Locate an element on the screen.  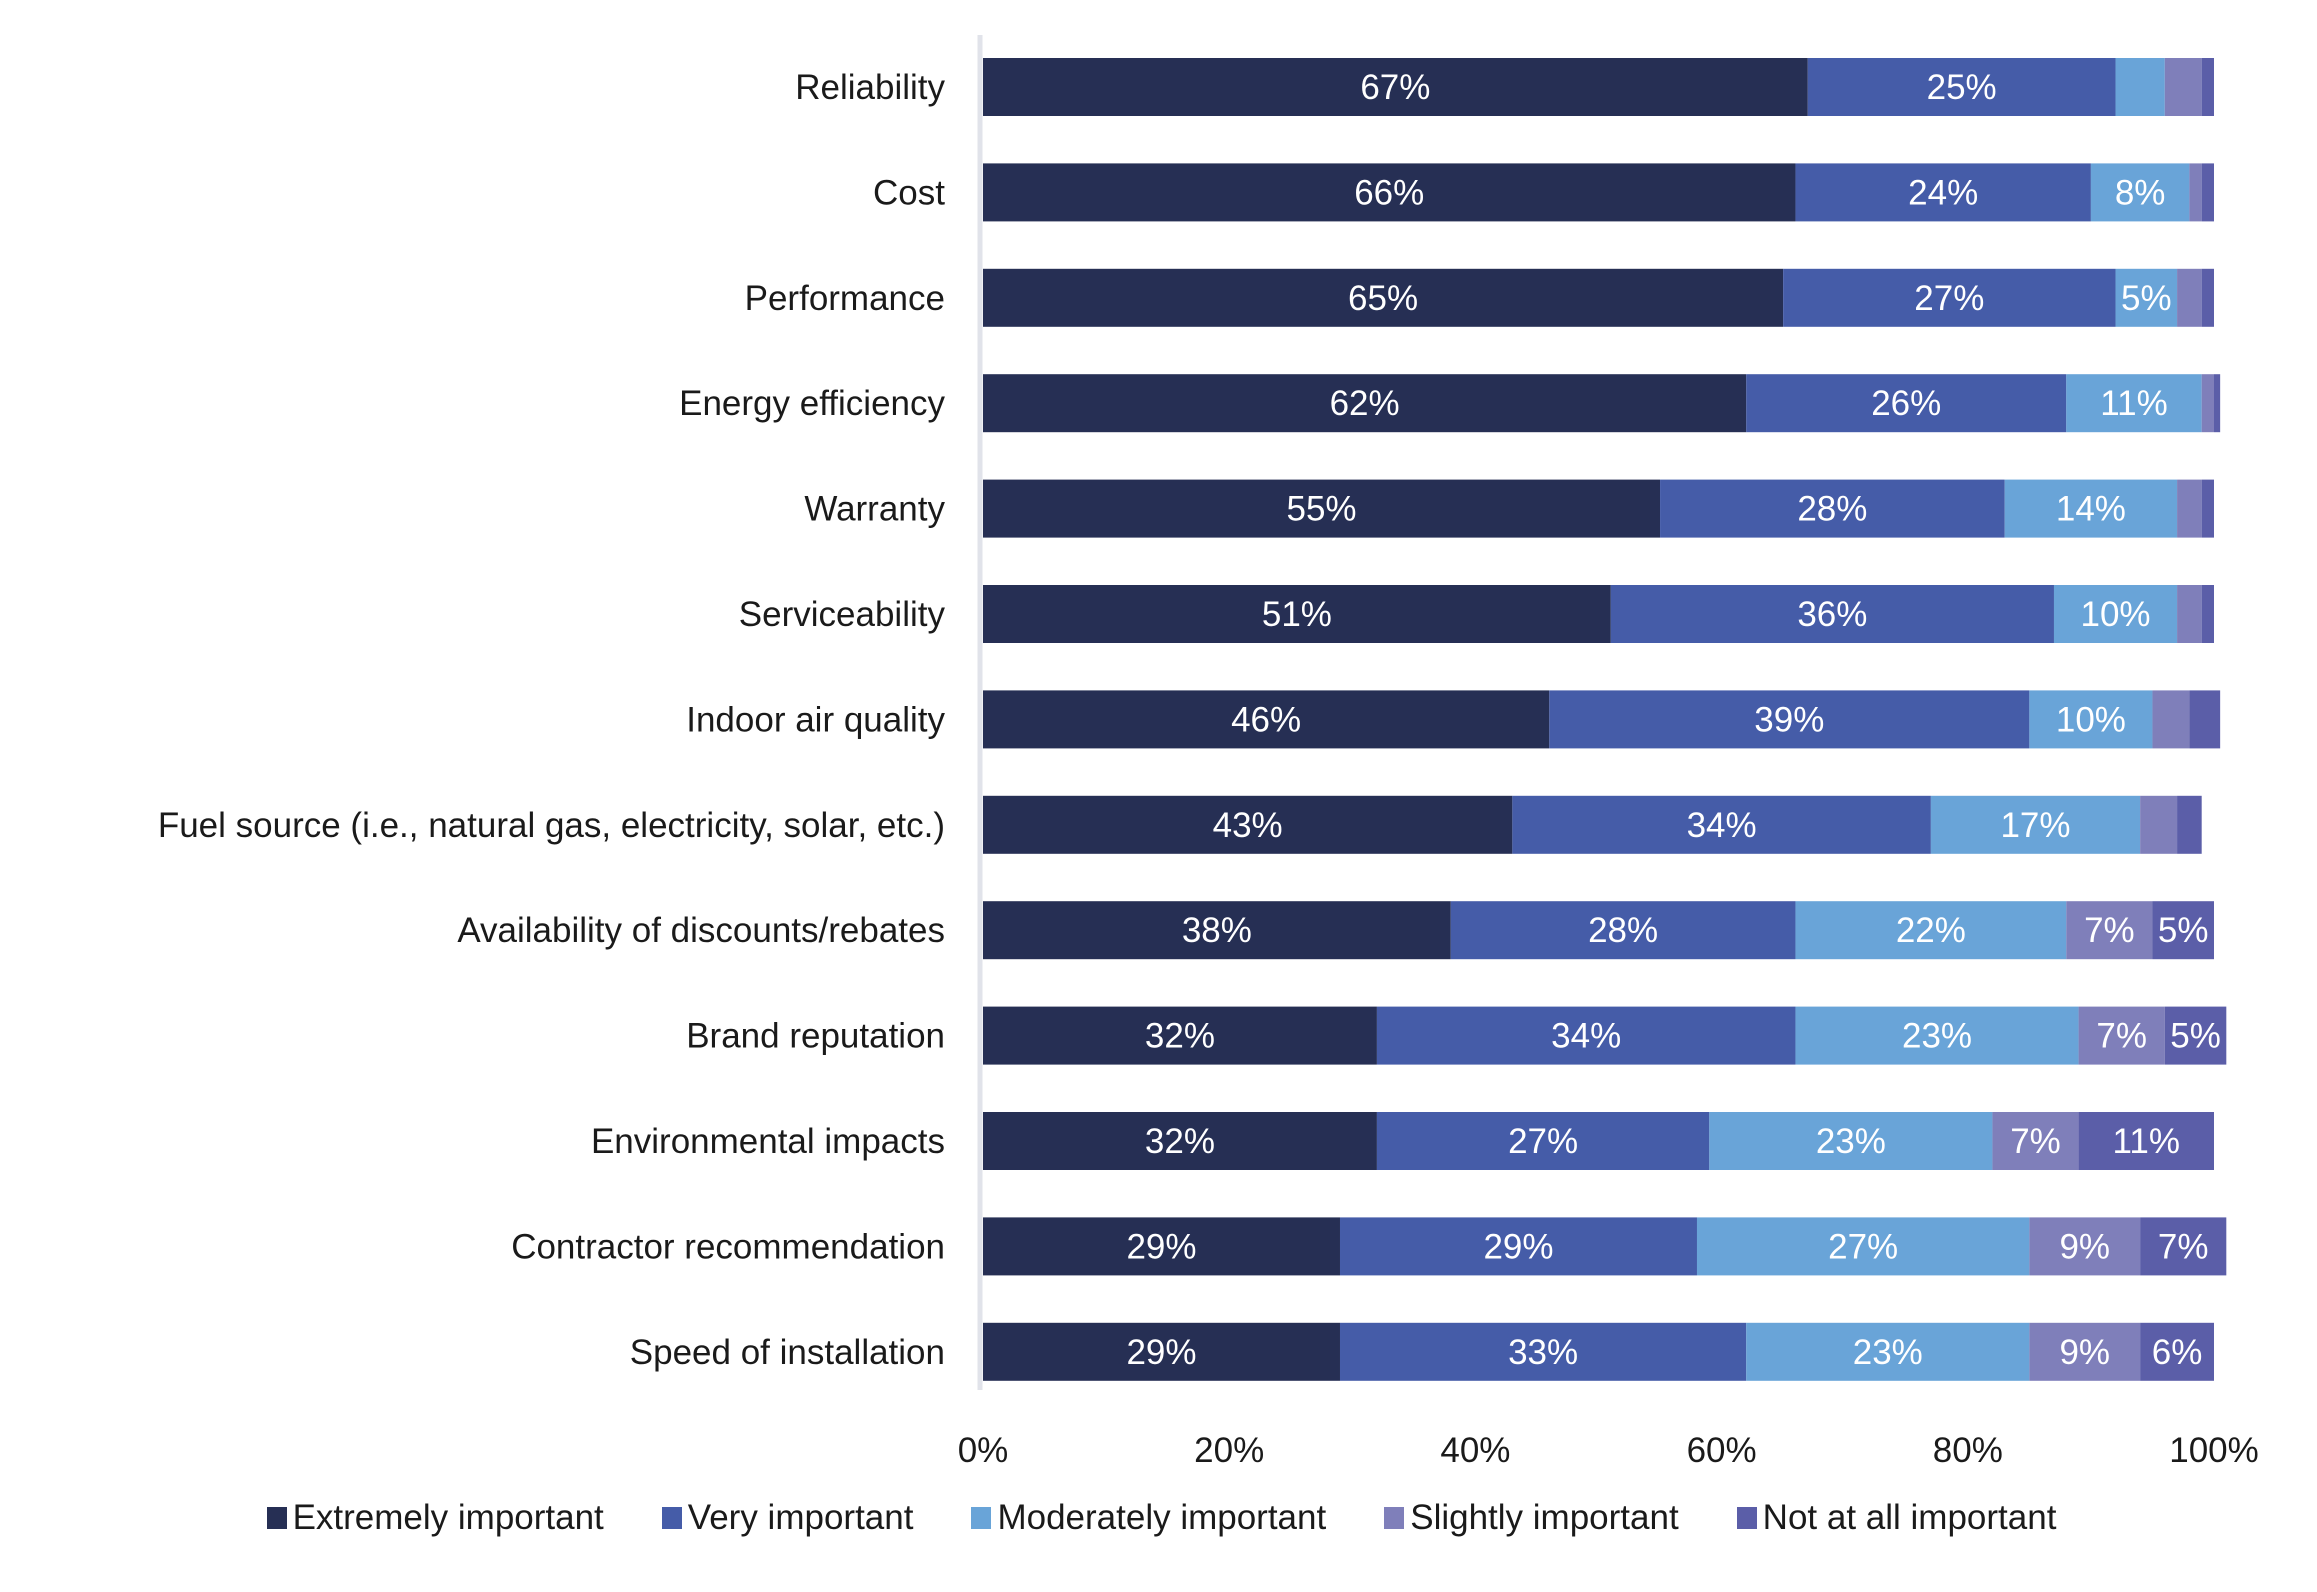
data-label: 25% is located at coordinates (1962, 87).